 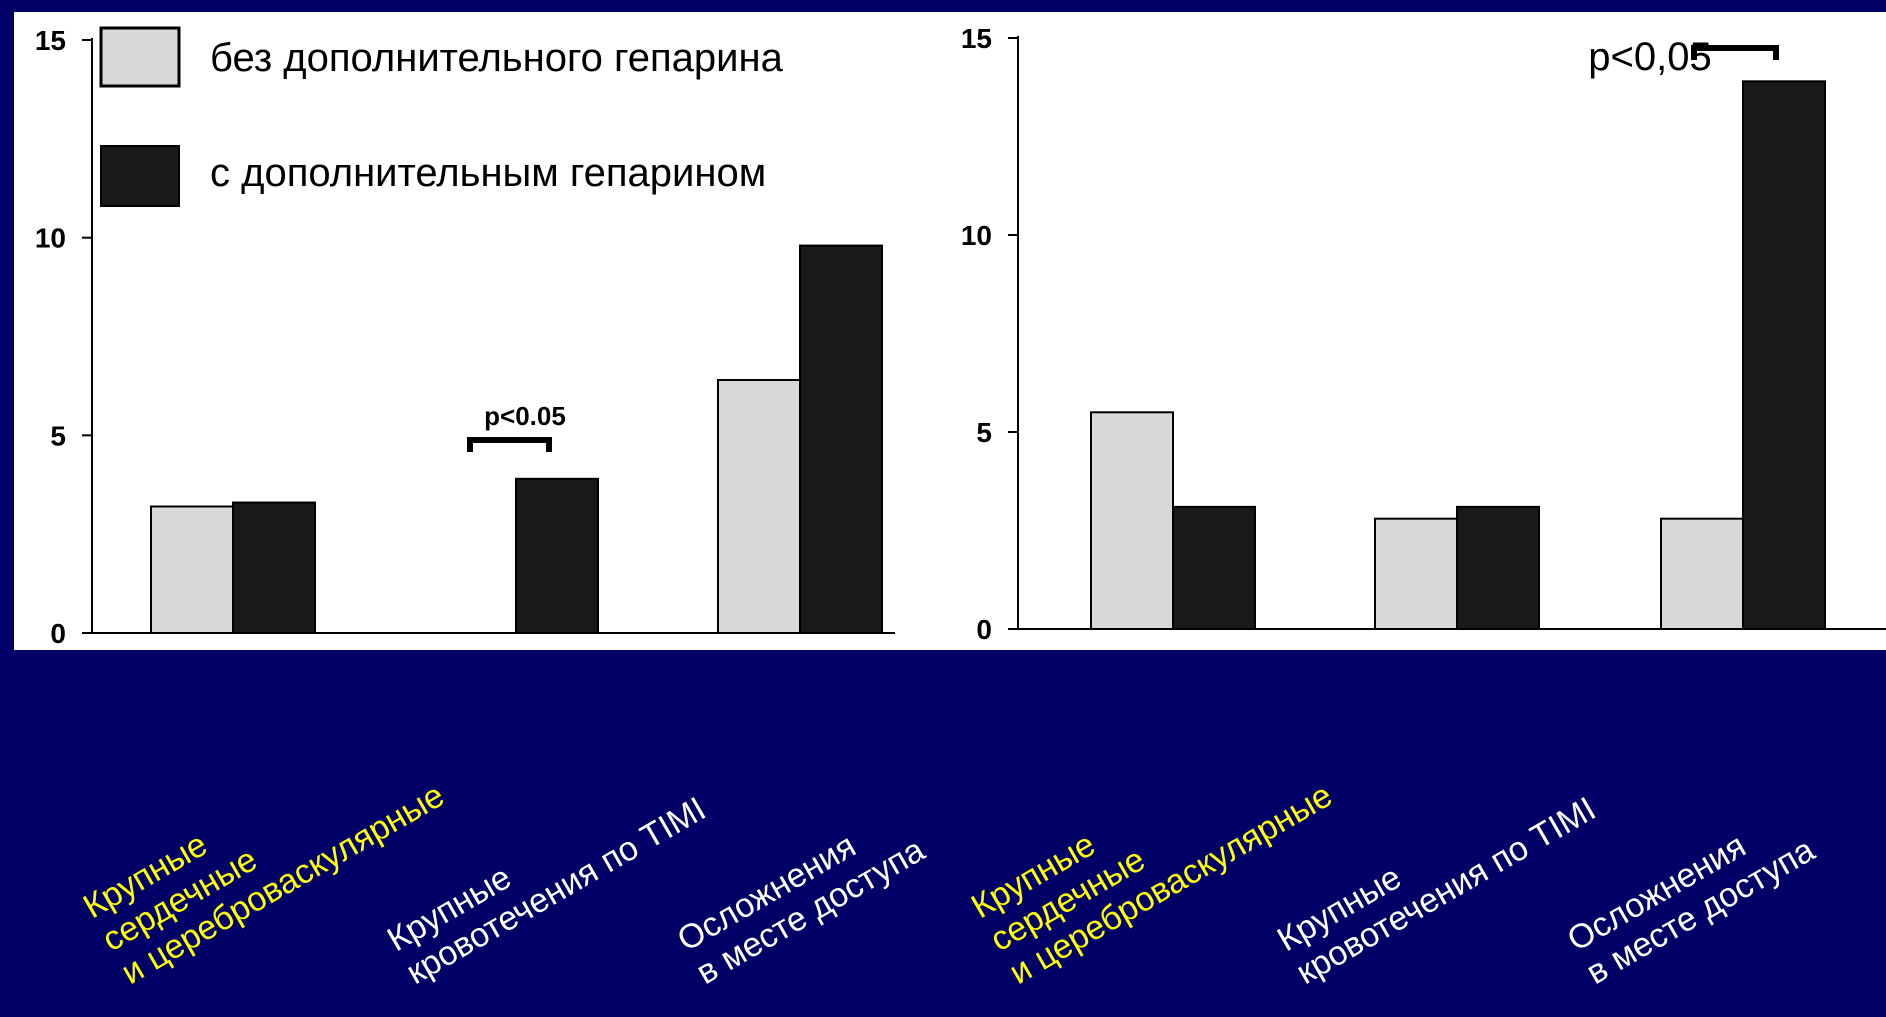 What do you see at coordinates (497, 58) in the screenshot?
I see `legend-label-without-heparin: без дополнительного гепарина` at bounding box center [497, 58].